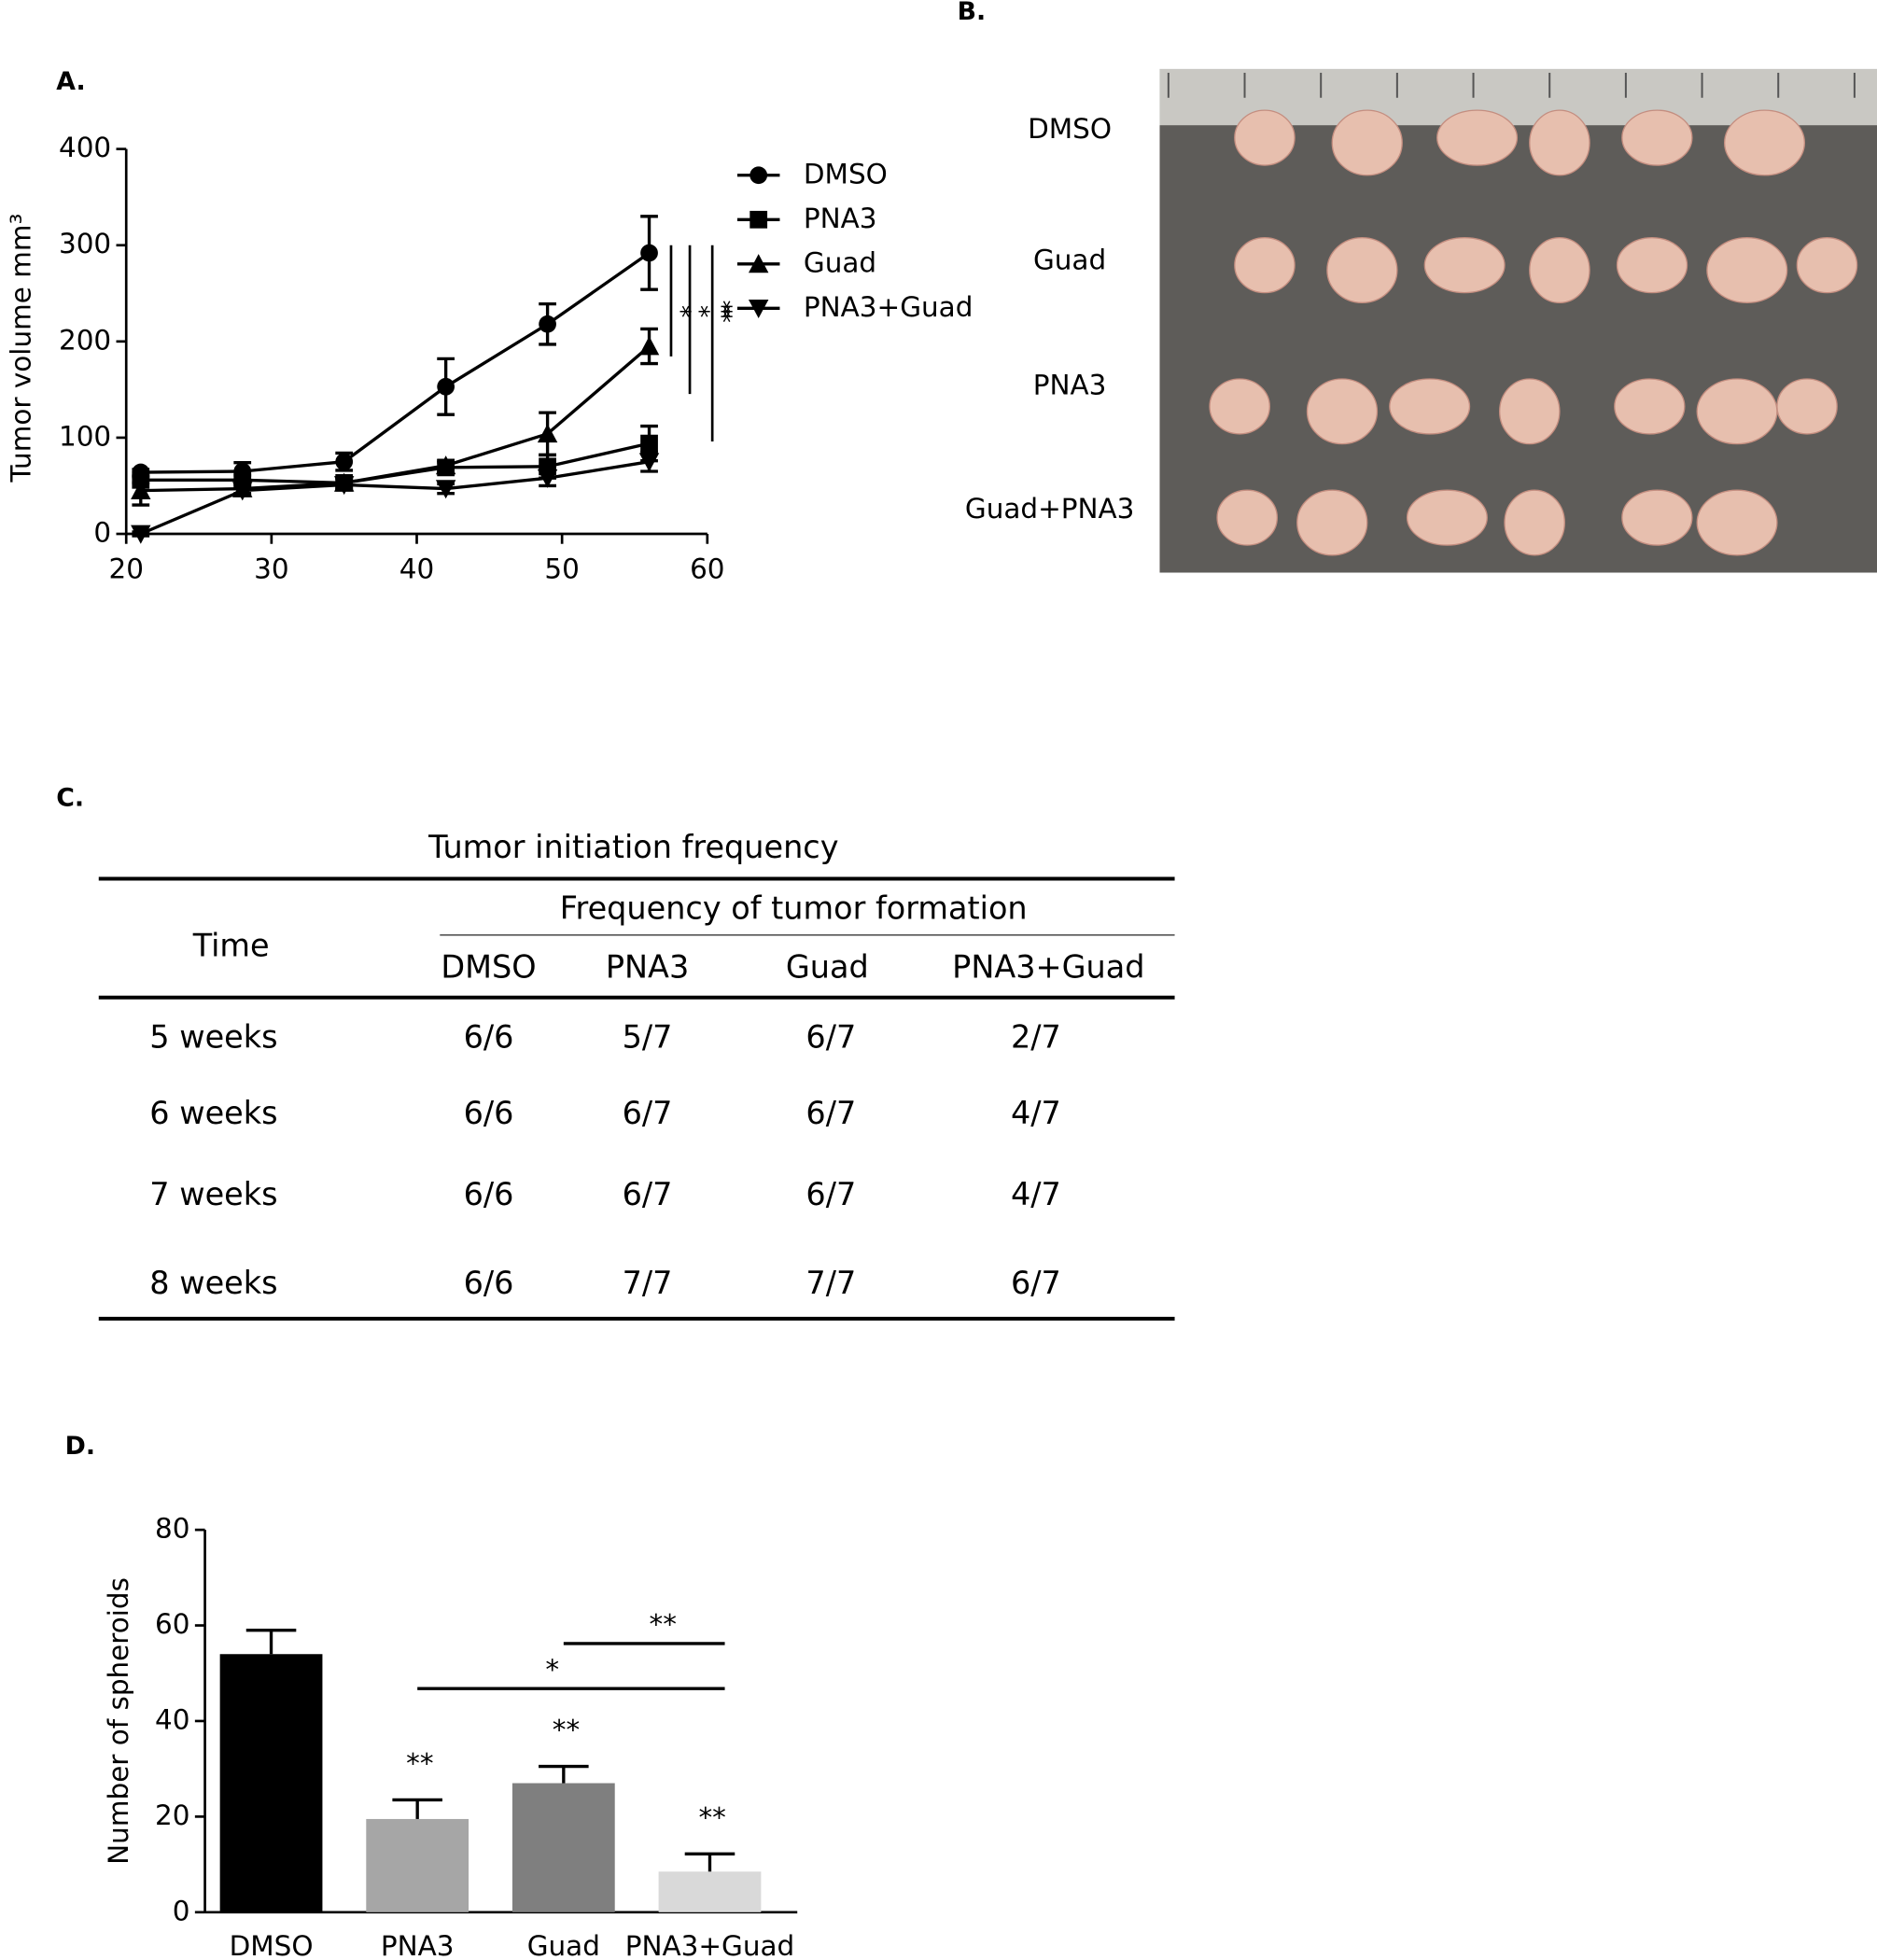  I want to click on photo, so click(1518, 320).